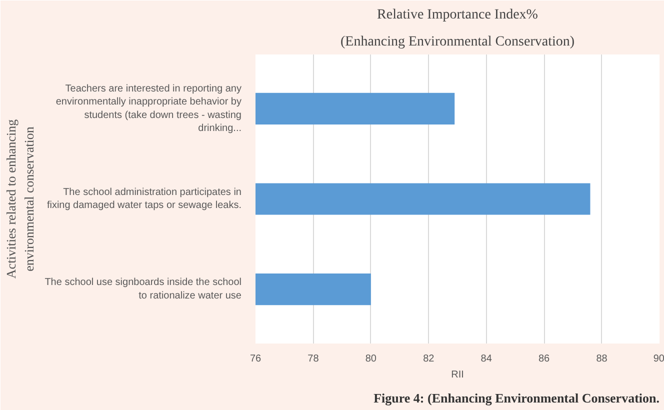 The height and width of the screenshot is (410, 664). I want to click on x-tick-label: 82, so click(429, 359).